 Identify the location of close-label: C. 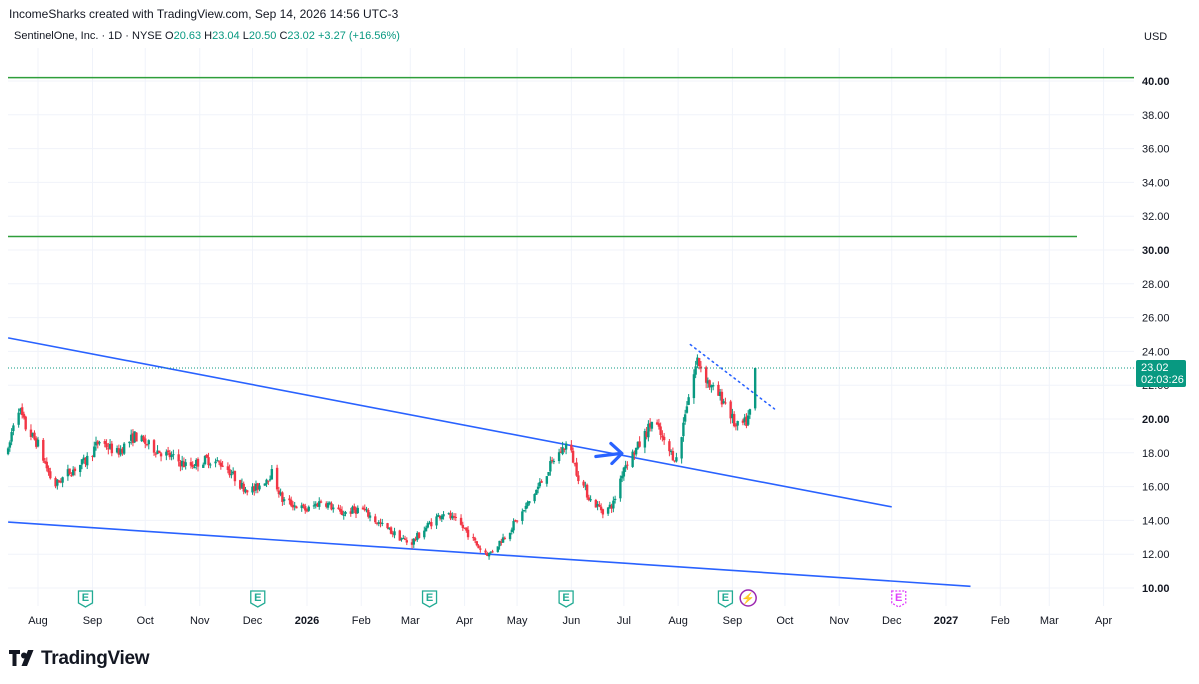
(283, 36).